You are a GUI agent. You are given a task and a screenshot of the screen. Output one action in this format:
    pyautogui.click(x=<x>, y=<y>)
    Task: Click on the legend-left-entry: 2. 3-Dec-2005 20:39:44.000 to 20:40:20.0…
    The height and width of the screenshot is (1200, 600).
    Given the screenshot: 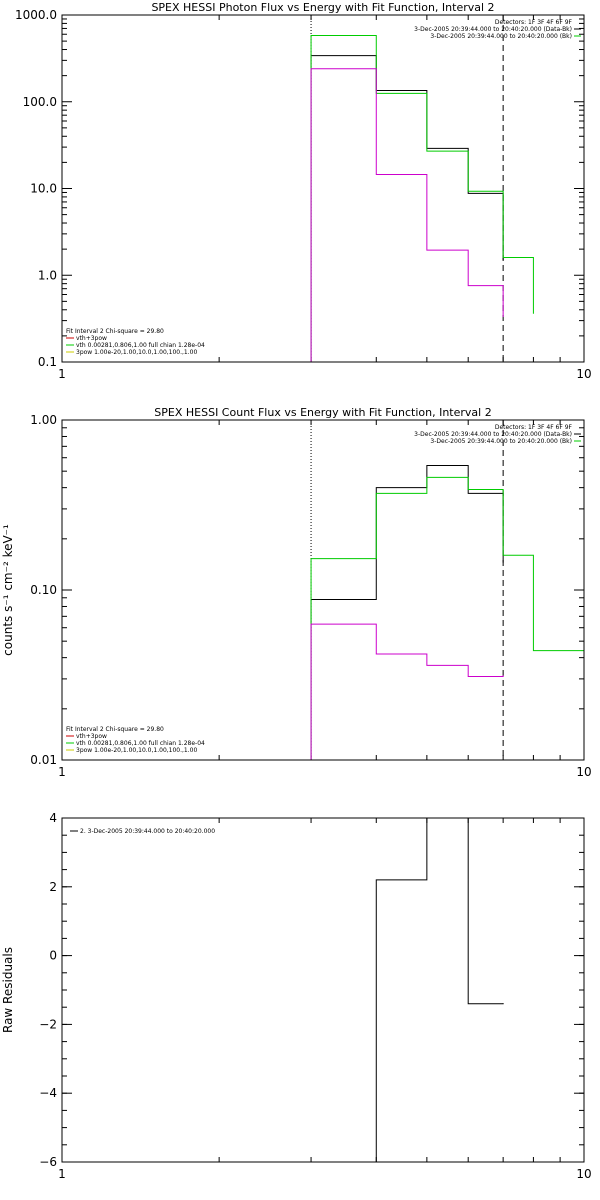 What is the action you would take?
    pyautogui.click(x=147, y=831)
    